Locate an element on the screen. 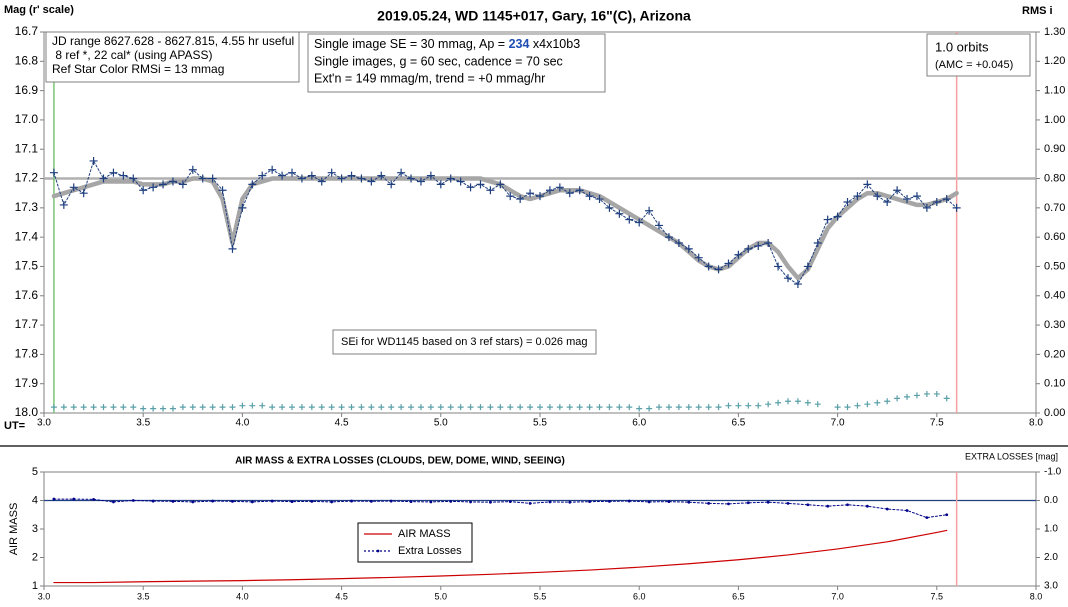 The image size is (1068, 607). y-tick-label: 17.4 is located at coordinates (27, 236).